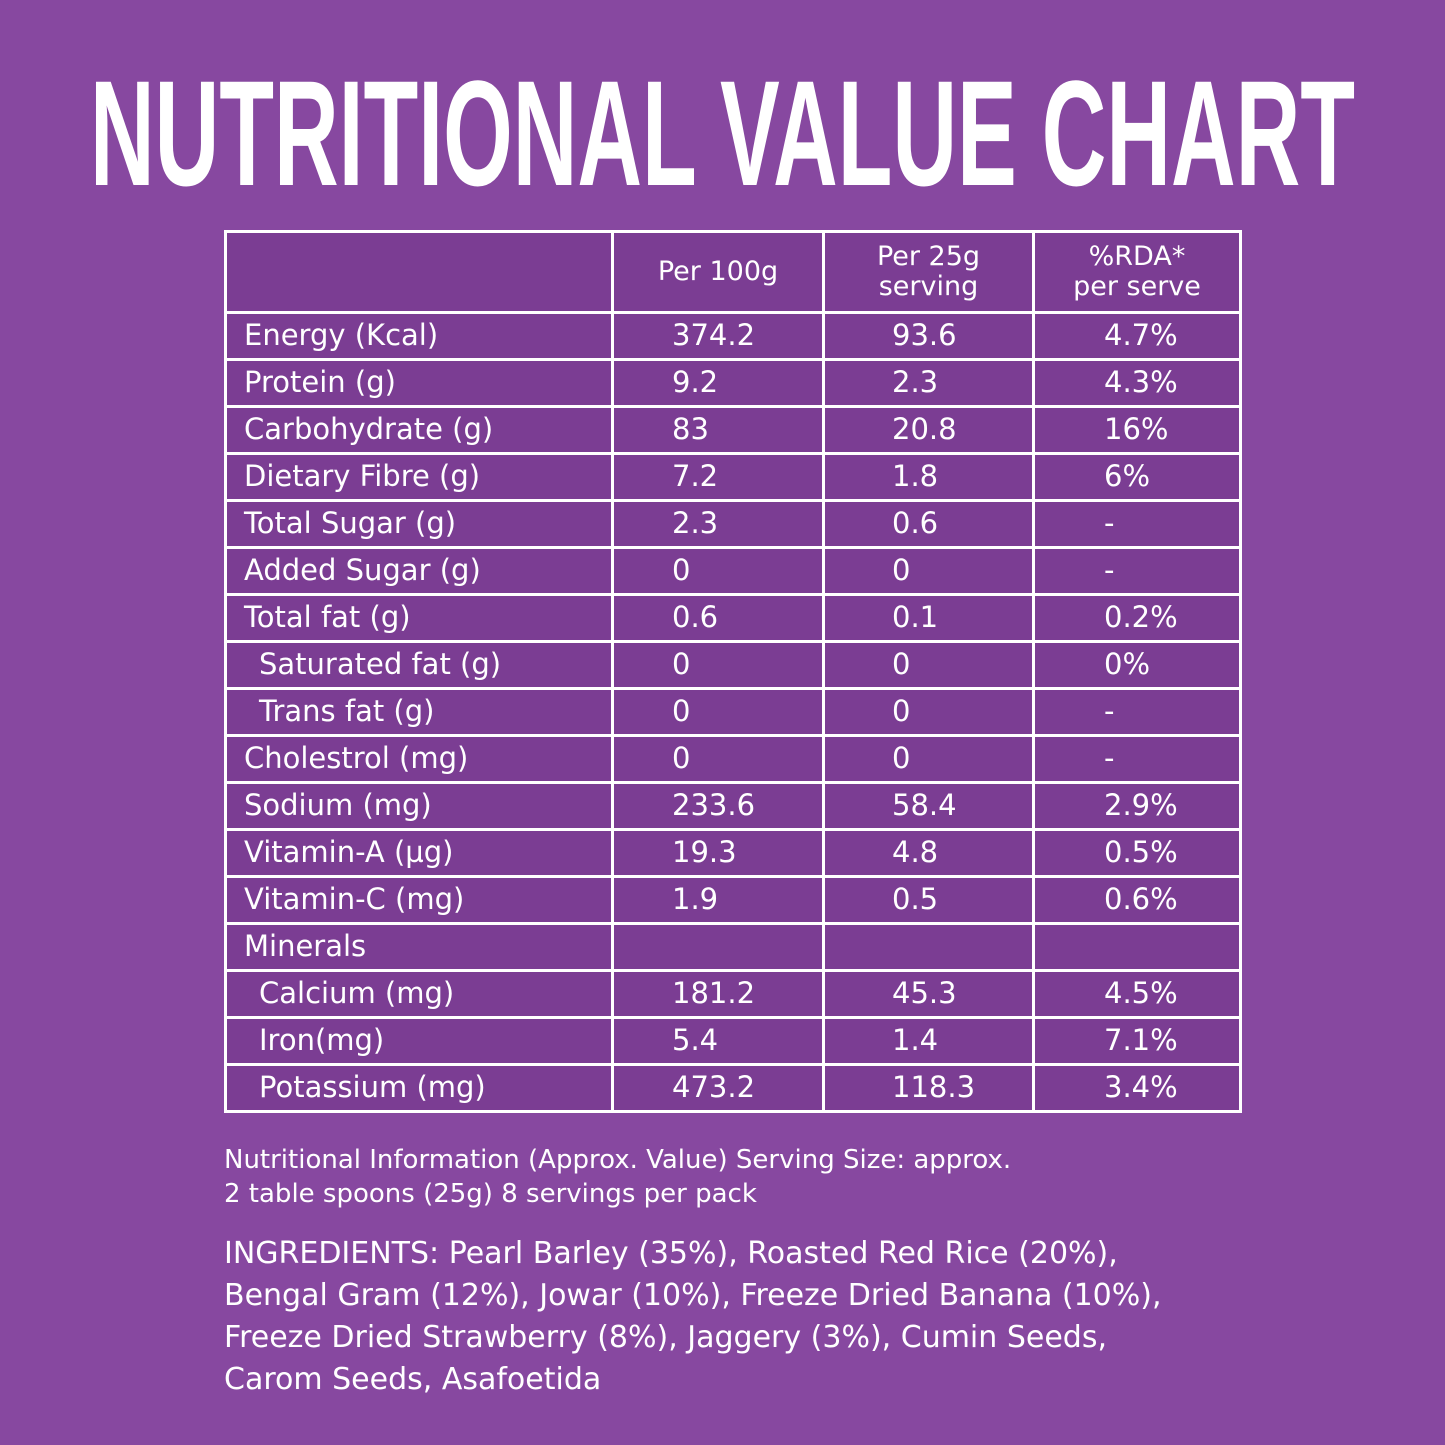 The image size is (1445, 1445). What do you see at coordinates (718, 994) in the screenshot?
I see `value-cell: 181.2` at bounding box center [718, 994].